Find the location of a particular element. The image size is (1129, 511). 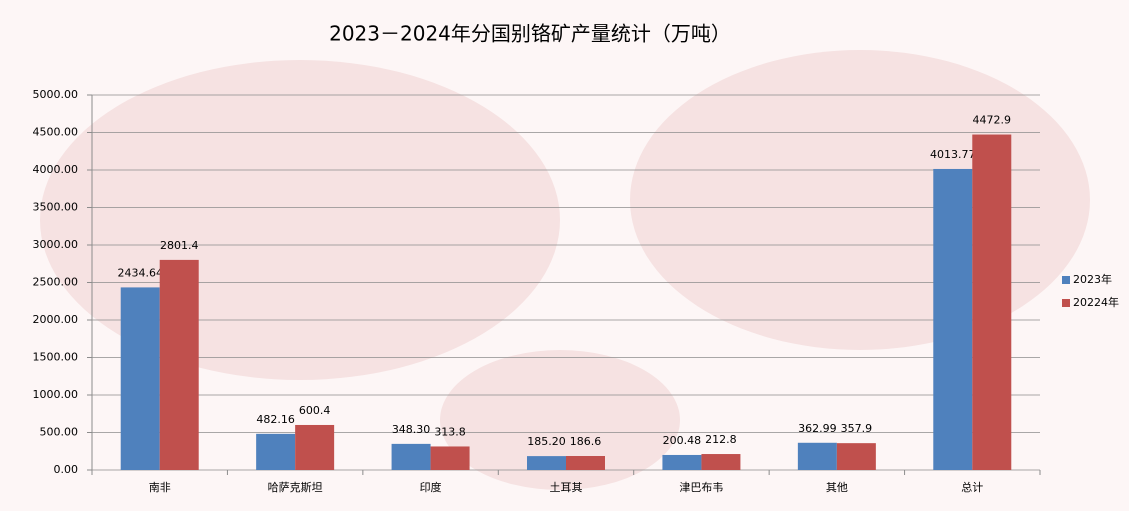

y-tick-label: 500.00 is located at coordinates (59, 432).